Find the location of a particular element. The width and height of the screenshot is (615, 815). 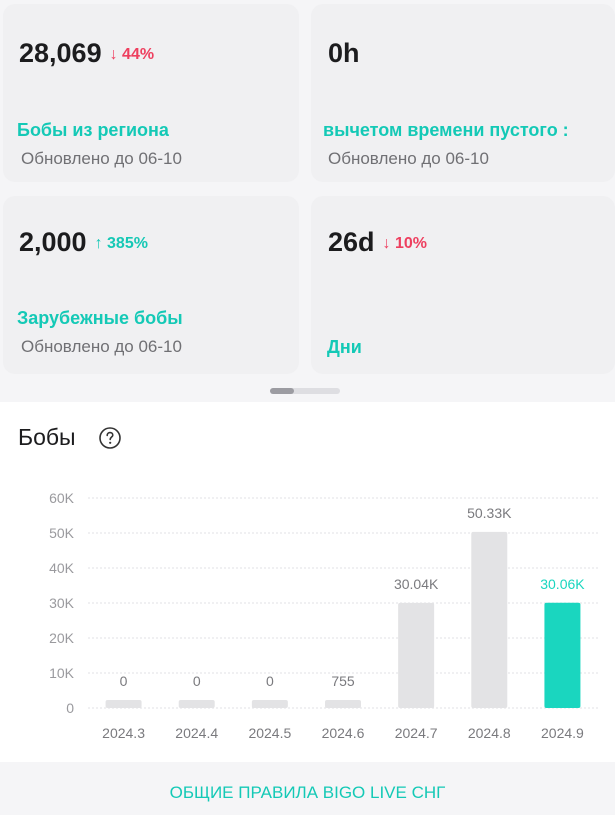

x-tick-label: 2024.6 is located at coordinates (343, 733).